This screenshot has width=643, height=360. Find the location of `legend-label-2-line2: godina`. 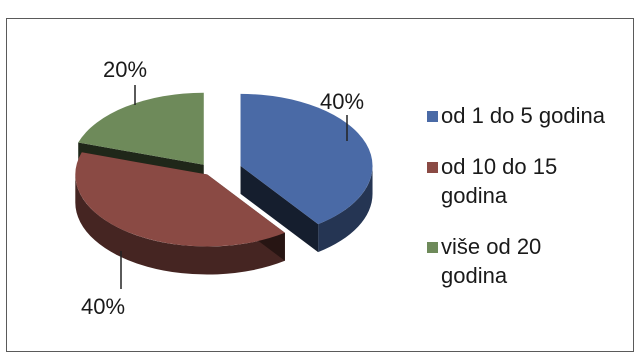

legend-label-2-line2: godina is located at coordinates (474, 195).